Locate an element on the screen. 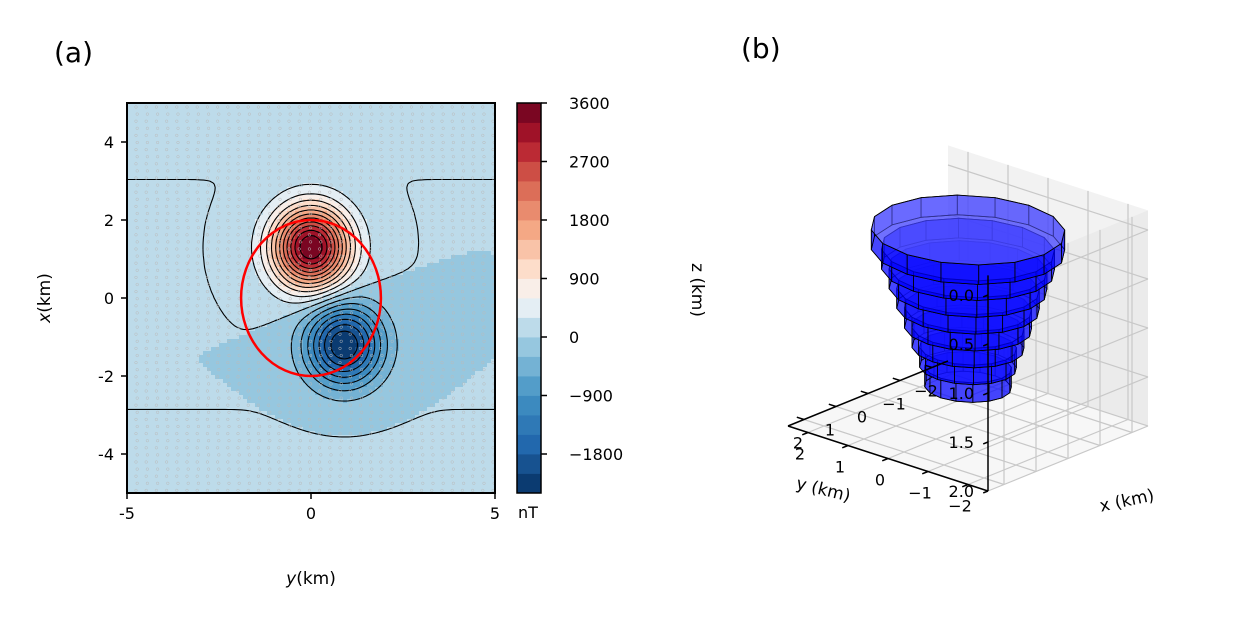 Image resolution: width=1246 pixels, height=622 pixels. layer-top is located at coordinates (968, 230).